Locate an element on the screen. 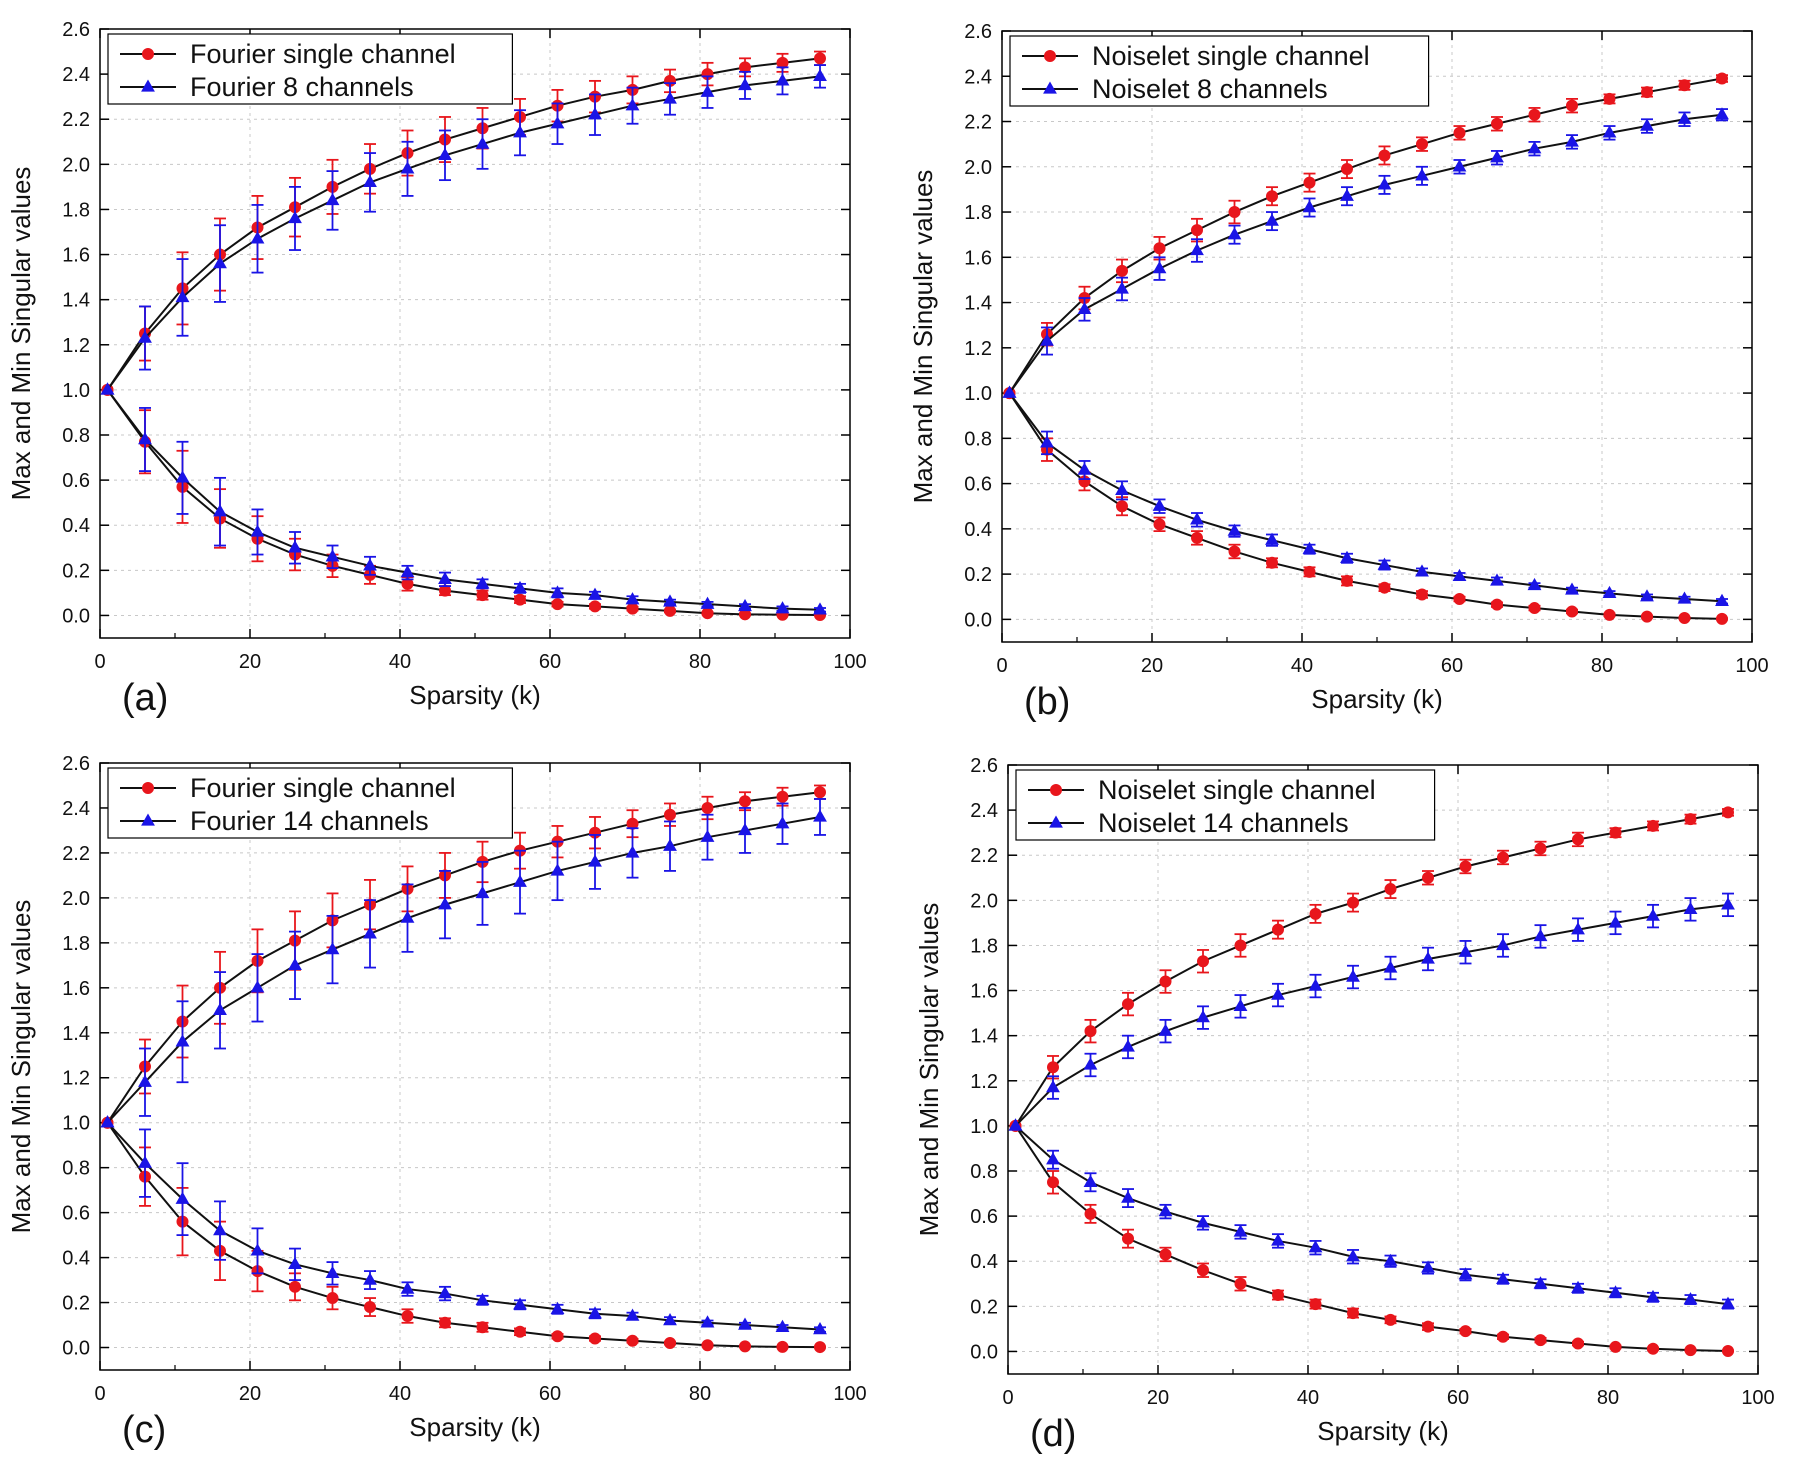 The width and height of the screenshot is (1800, 1470). y-tick-label: 1.8 is located at coordinates (978, 213).